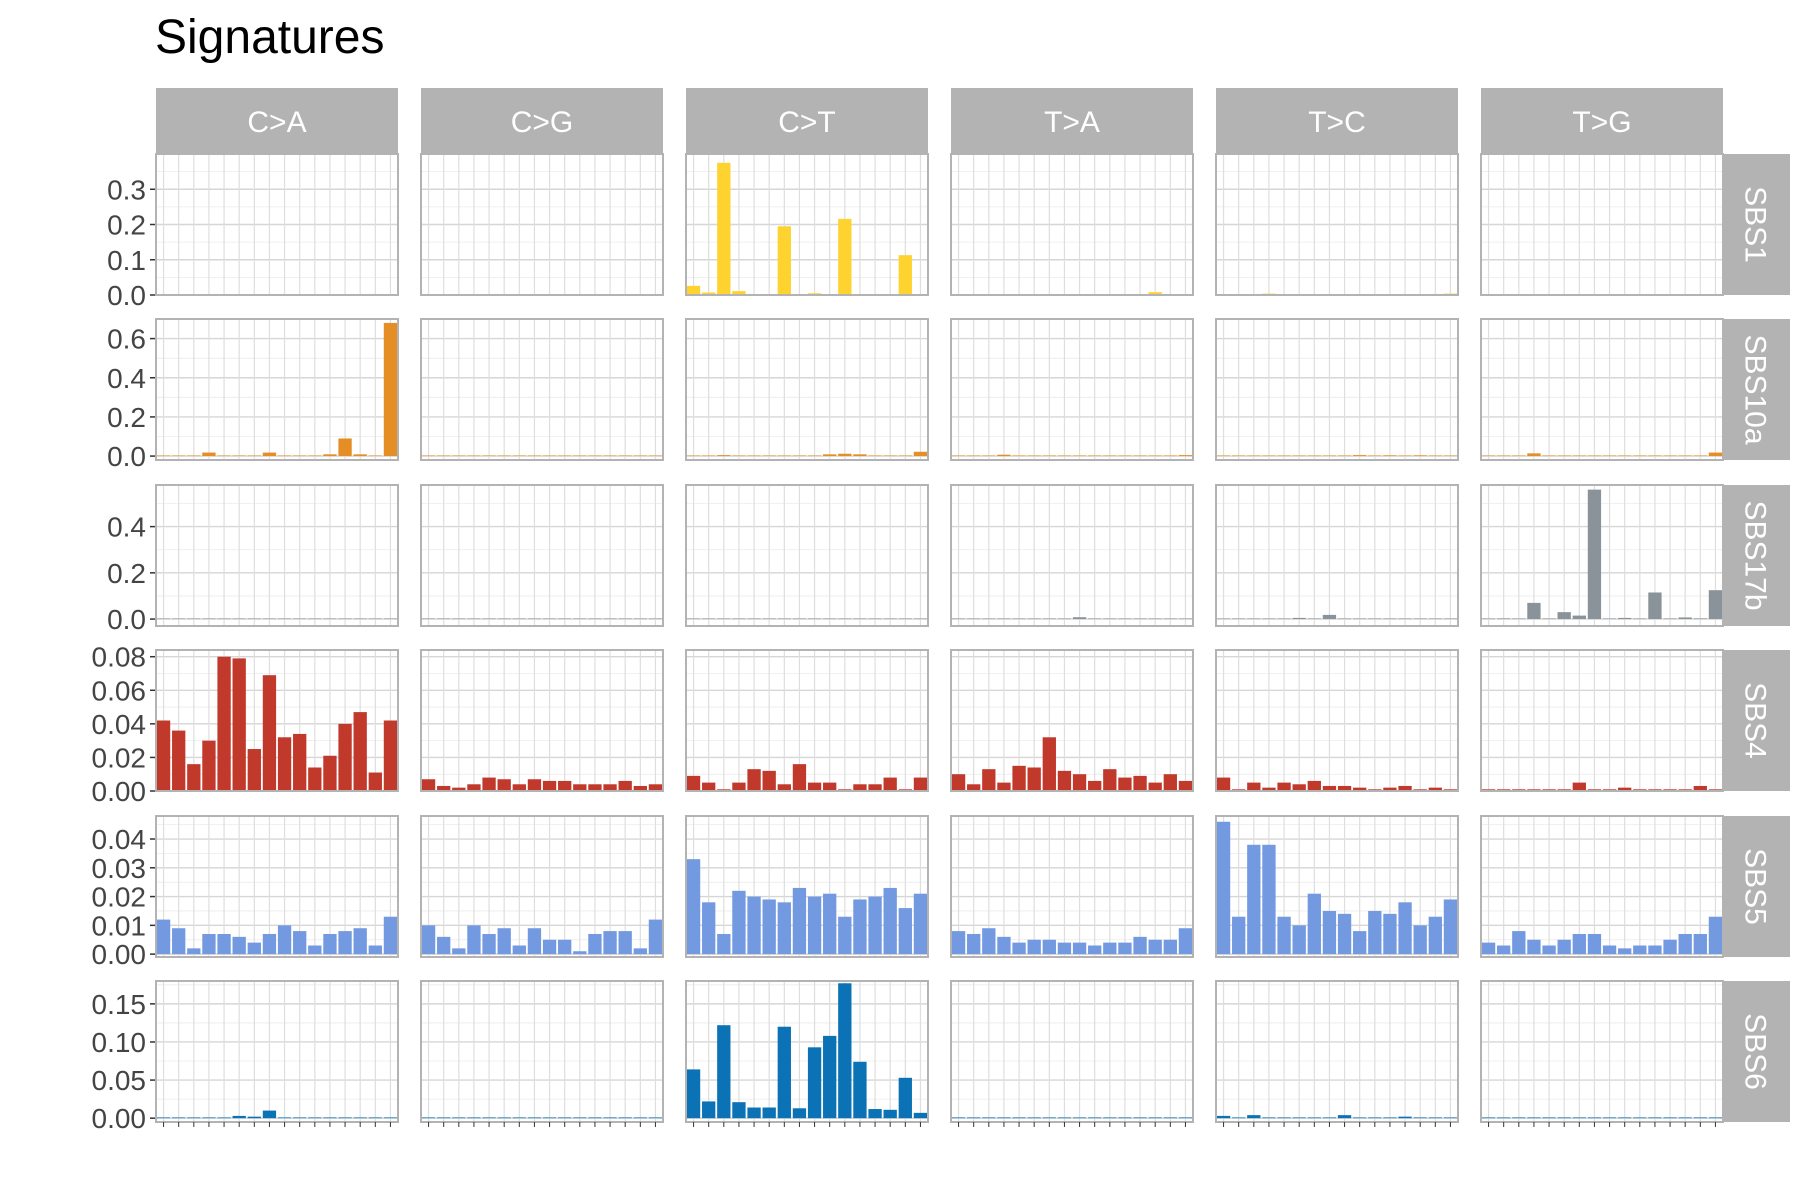 The width and height of the screenshot is (1800, 1200). I want to click on column-strip-label: C>T, so click(807, 122).